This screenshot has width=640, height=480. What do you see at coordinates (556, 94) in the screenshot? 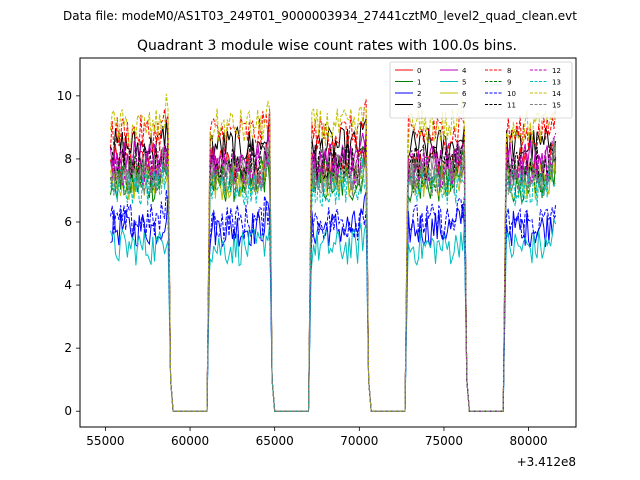
I see `legend-label-14: 14` at bounding box center [556, 94].